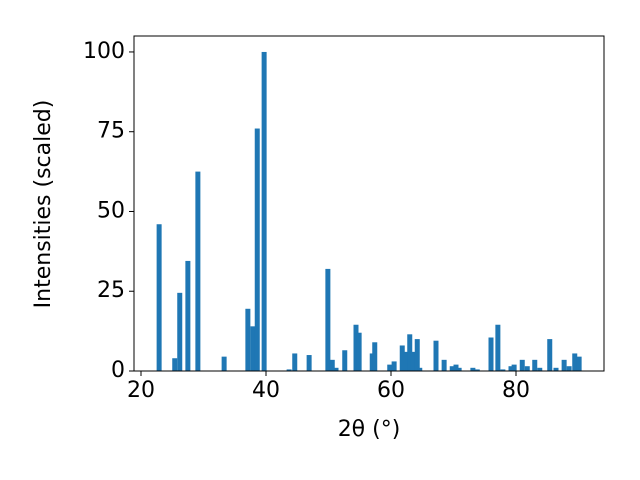  What do you see at coordinates (391, 390) in the screenshot?
I see `x-tick-label: 60` at bounding box center [391, 390].